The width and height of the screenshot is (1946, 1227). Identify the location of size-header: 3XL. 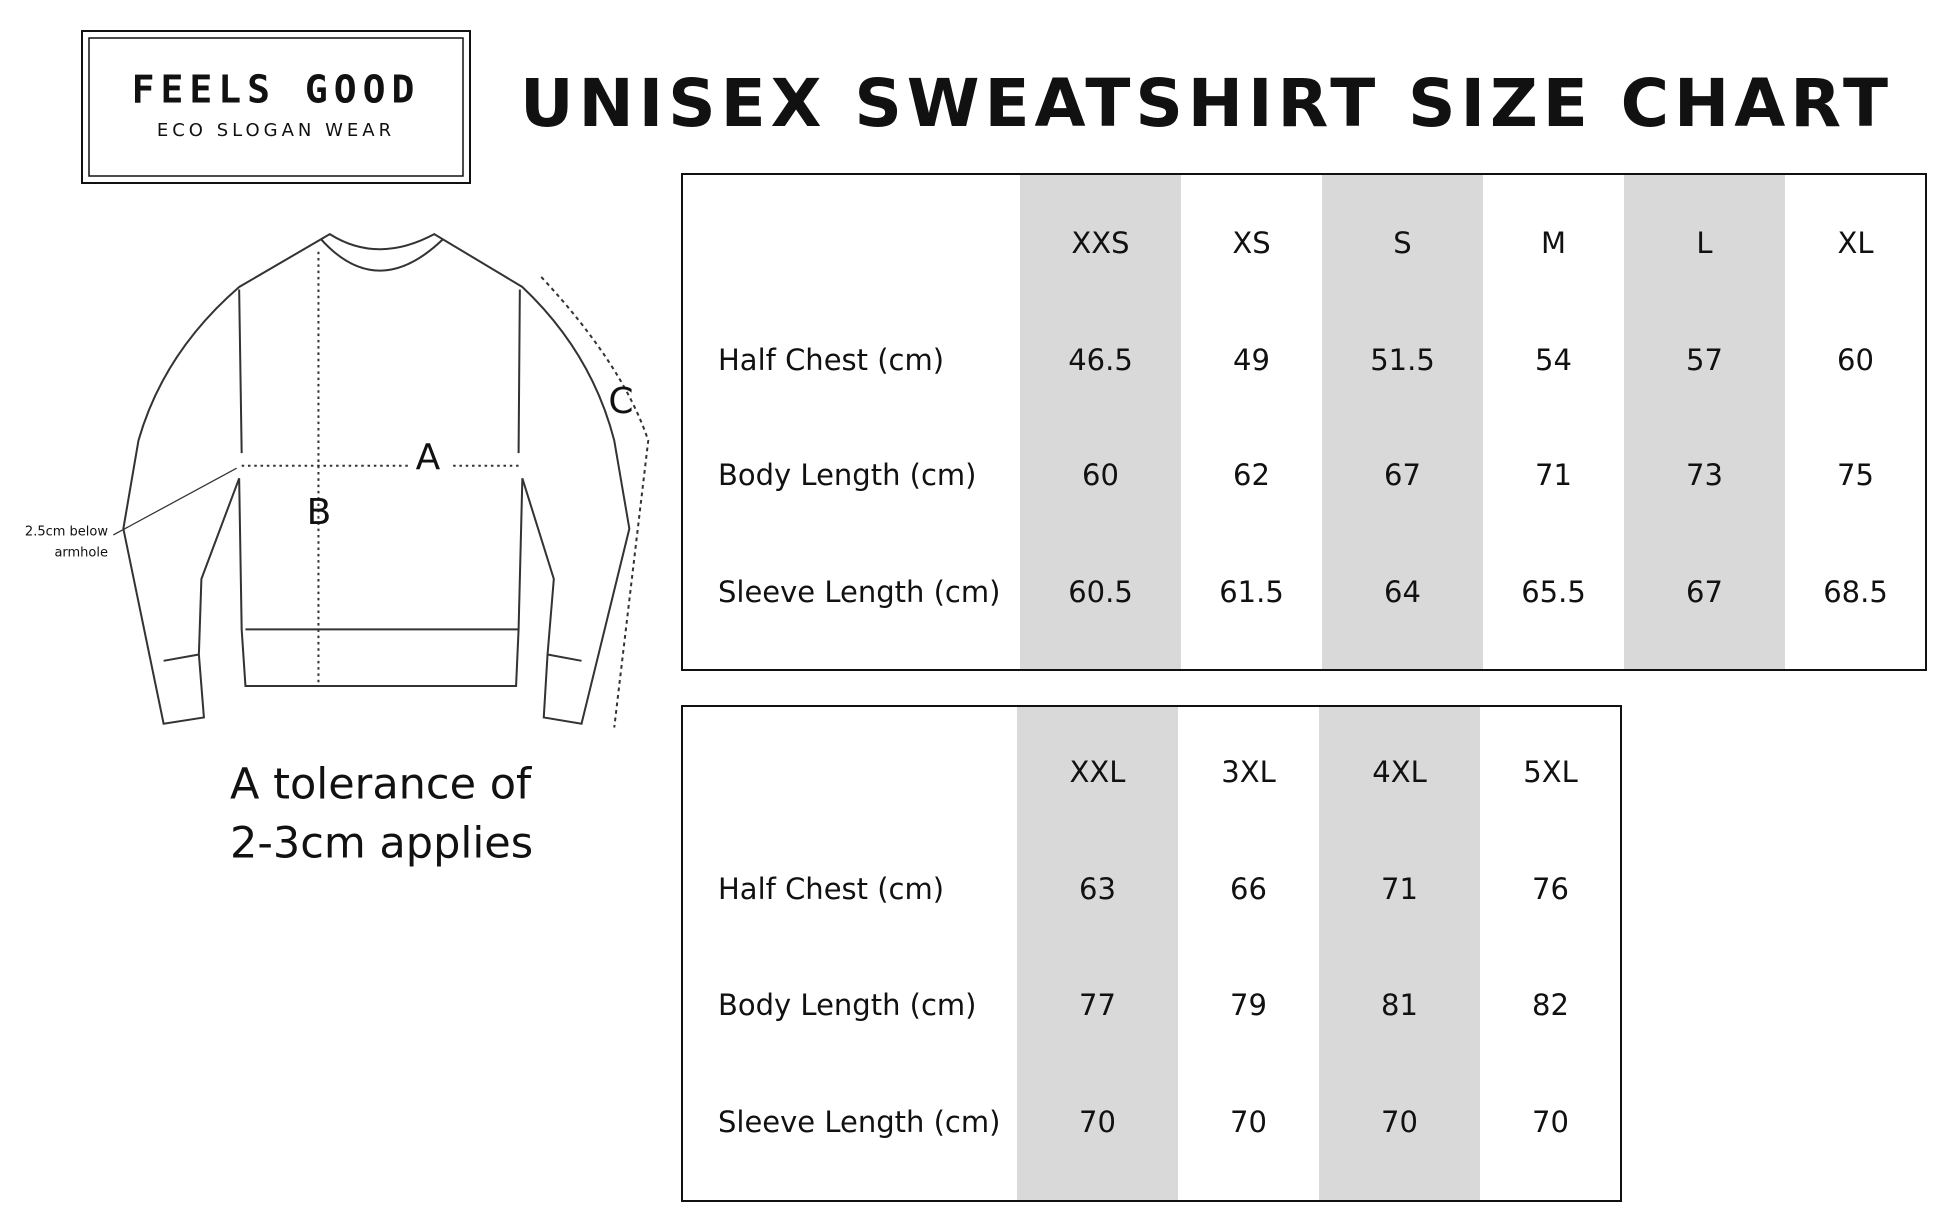
(1248, 772).